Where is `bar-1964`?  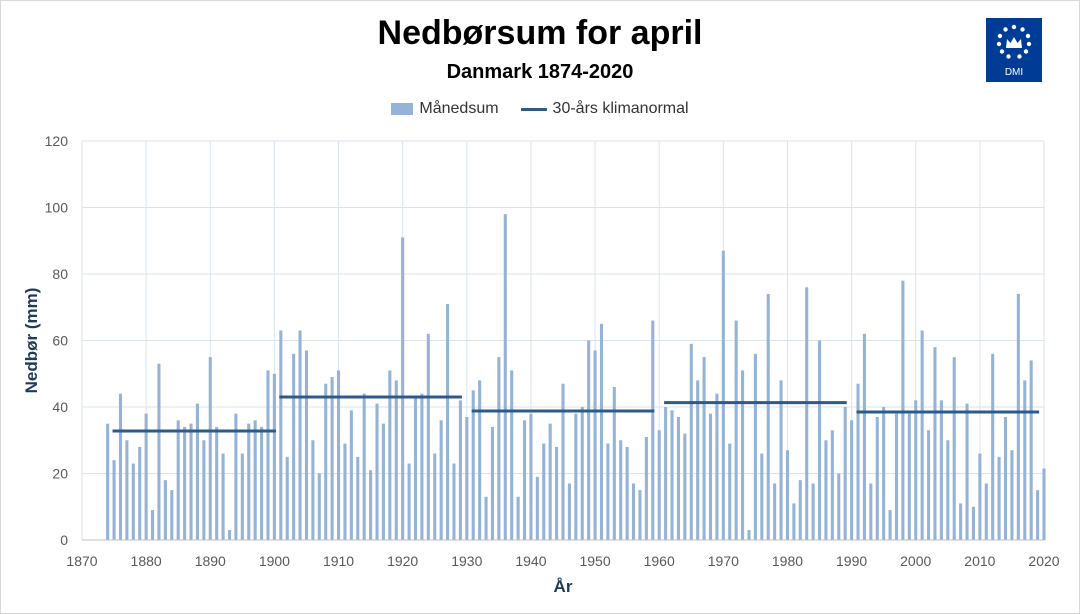 bar-1964 is located at coordinates (685, 486).